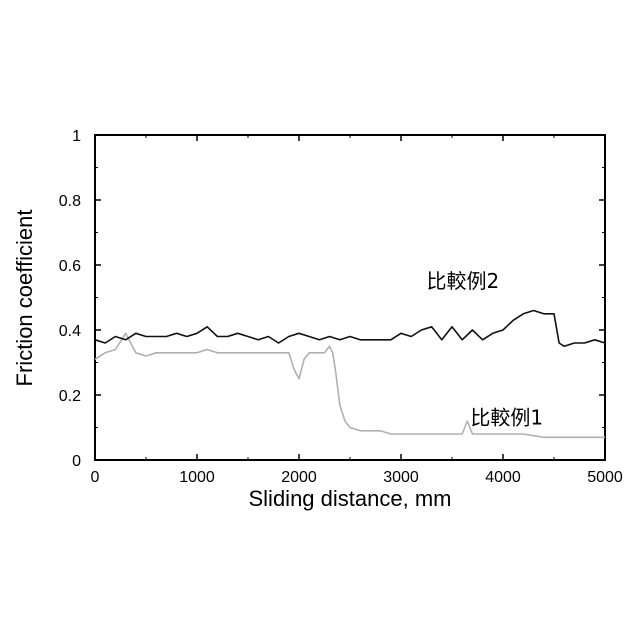  Describe the element at coordinates (506, 417) in the screenshot. I see `series-annotation: 比較例1` at that location.